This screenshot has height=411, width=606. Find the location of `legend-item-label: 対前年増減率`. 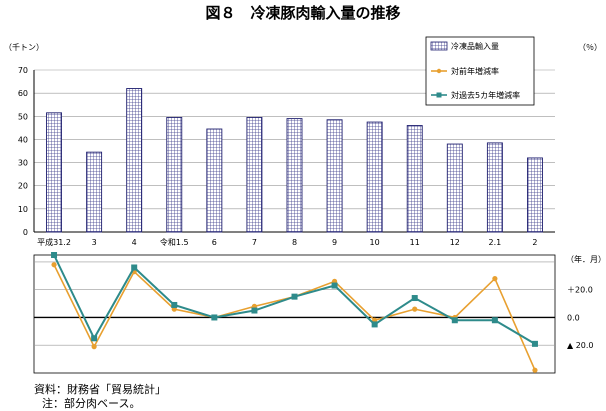

legend-item-label: 対前年増減率 is located at coordinates (475, 71).